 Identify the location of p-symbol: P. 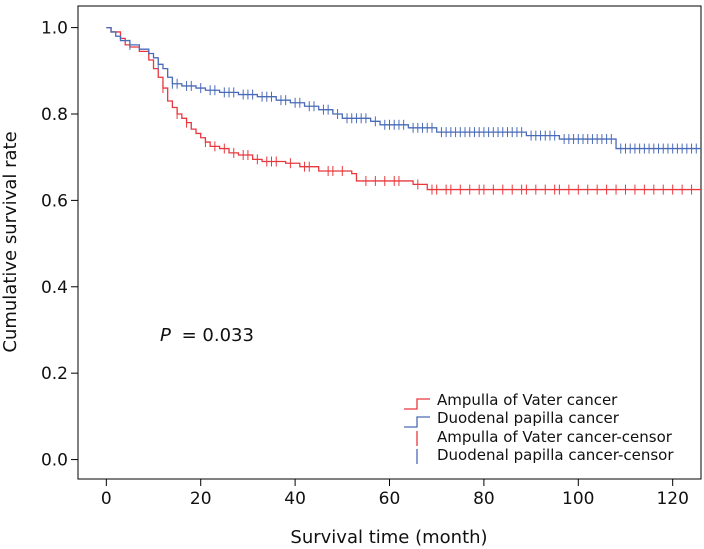
(165, 335).